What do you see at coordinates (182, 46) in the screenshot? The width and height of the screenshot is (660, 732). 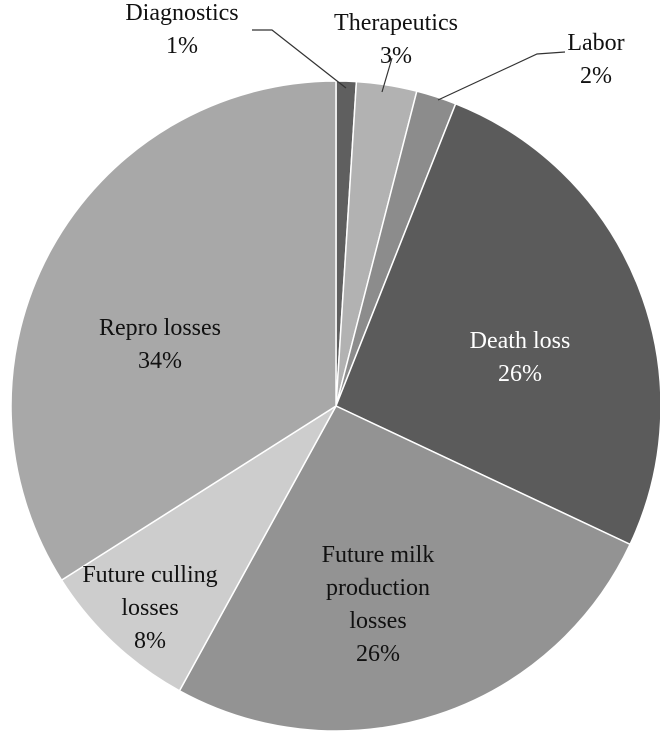 I see `slice-label-line: 1%` at bounding box center [182, 46].